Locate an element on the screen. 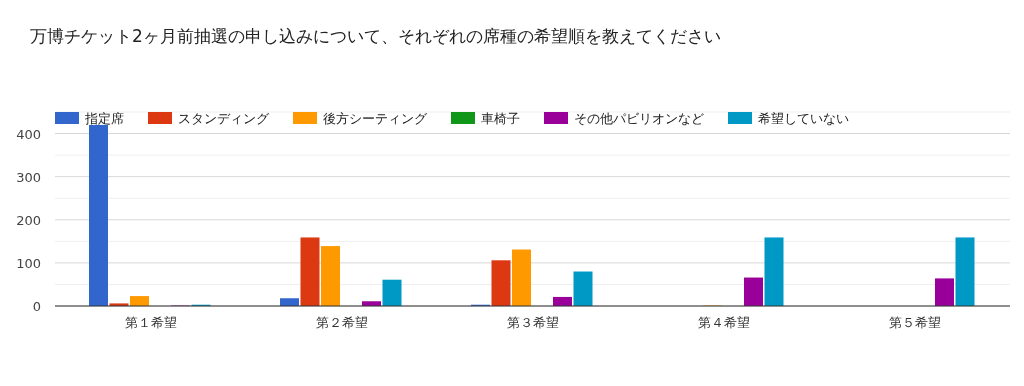 Image resolution: width=1024 pixels, height=386 pixels. x-tick-label: 第１希望 is located at coordinates (150, 322).